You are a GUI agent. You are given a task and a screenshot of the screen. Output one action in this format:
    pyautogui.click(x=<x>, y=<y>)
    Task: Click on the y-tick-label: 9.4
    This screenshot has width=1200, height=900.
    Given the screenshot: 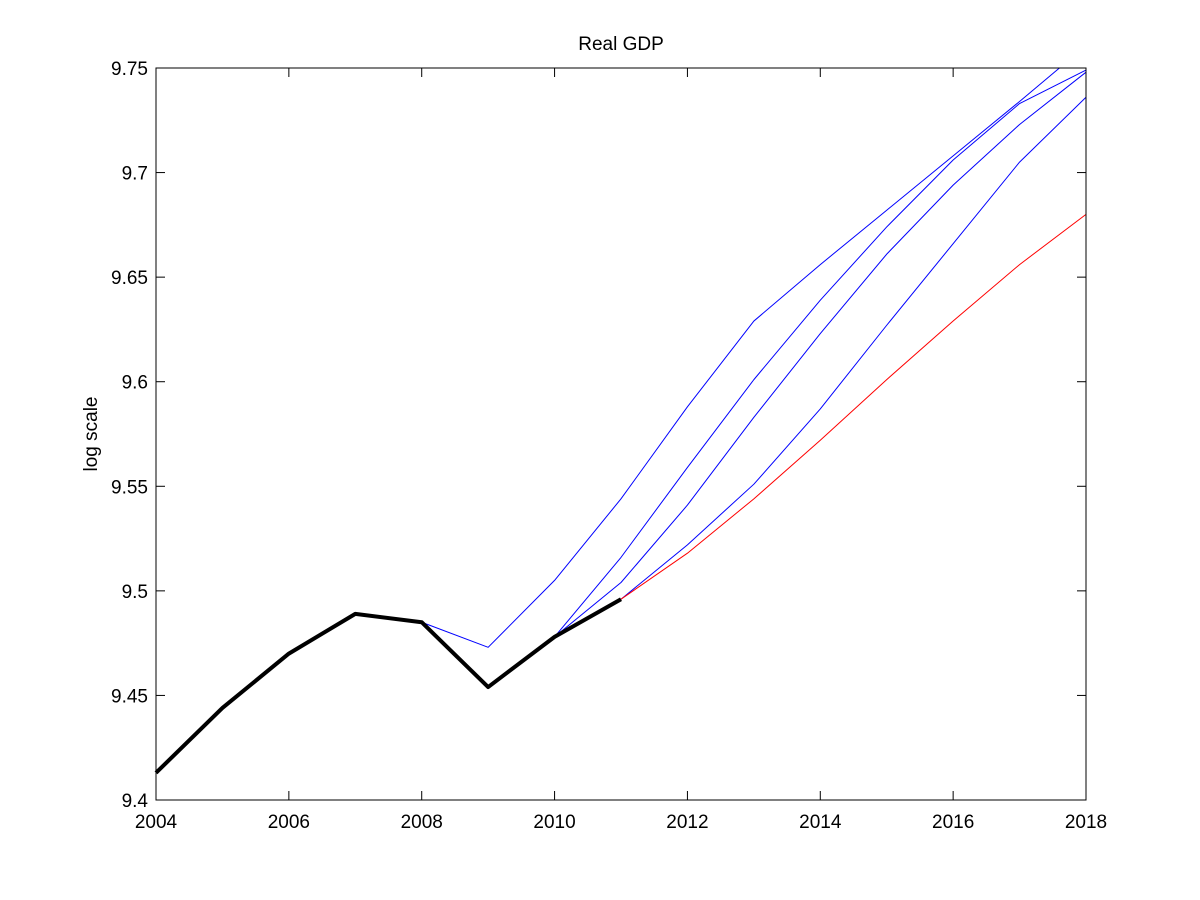 What is the action you would take?
    pyautogui.click(x=135, y=801)
    